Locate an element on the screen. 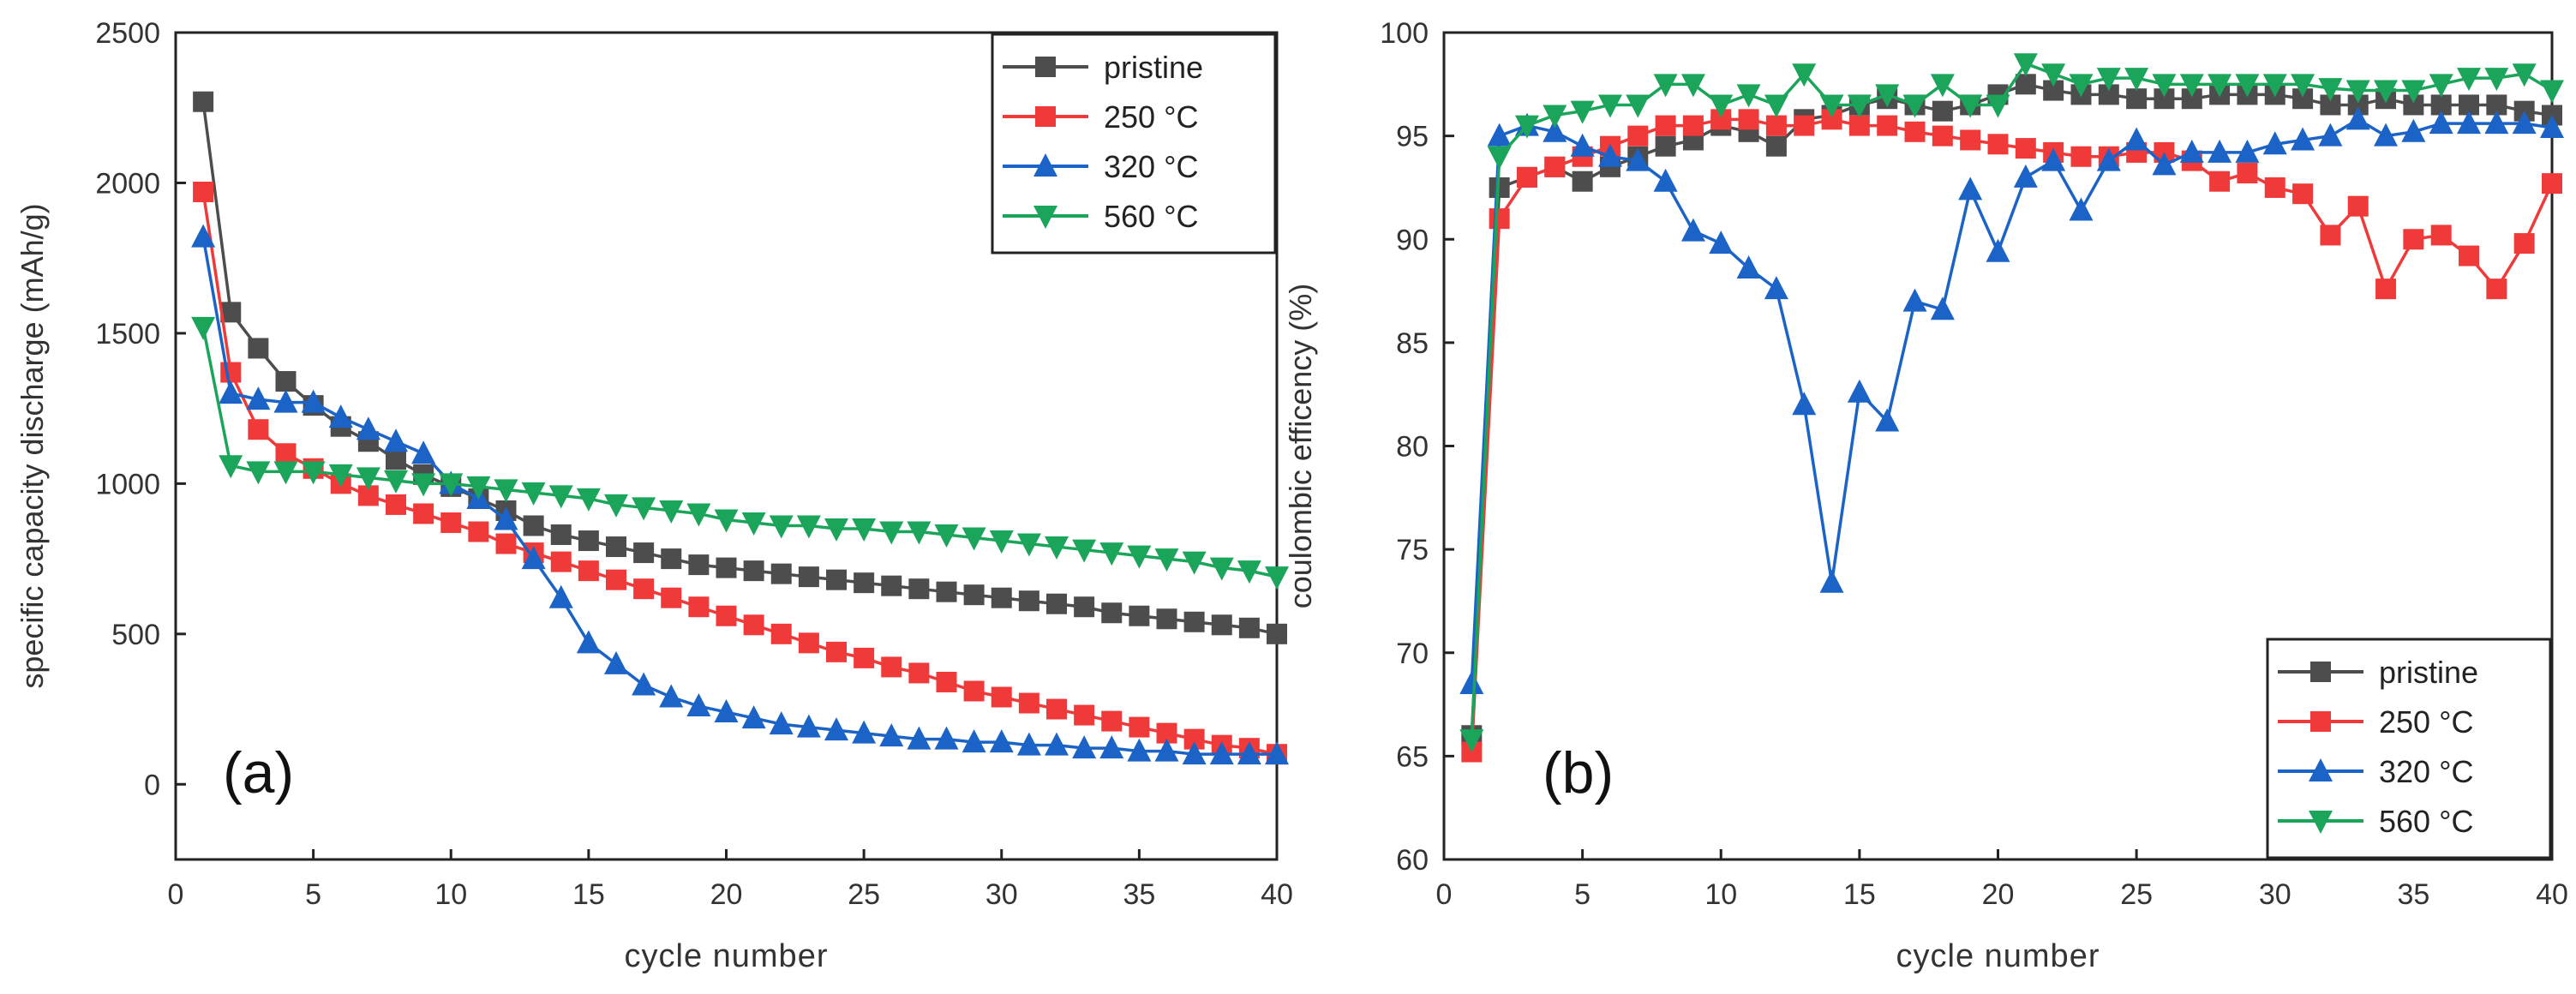  y-axis-label: specific capacity discharge (mAh/g) is located at coordinates (32, 446).